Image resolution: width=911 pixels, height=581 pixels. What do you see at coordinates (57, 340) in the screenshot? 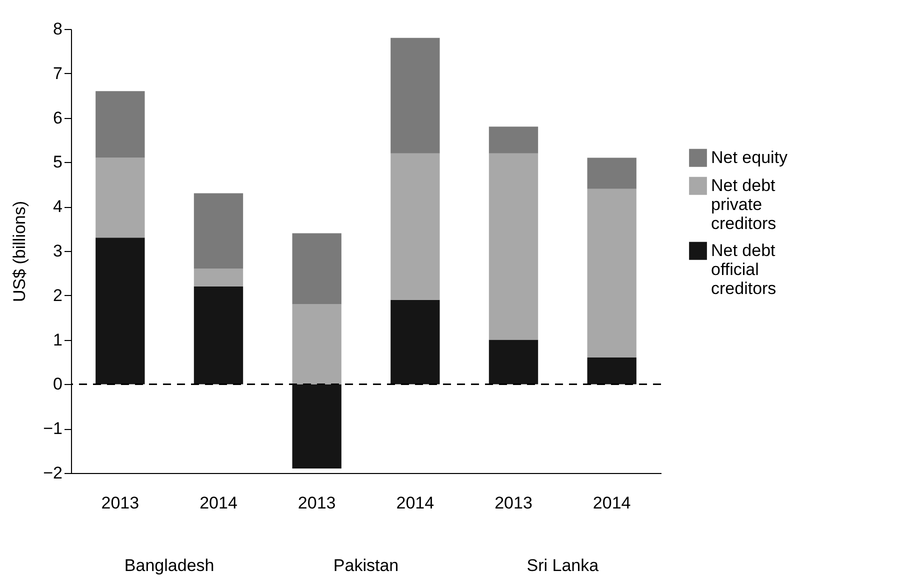
I see `y-tick-label: 1` at bounding box center [57, 340].